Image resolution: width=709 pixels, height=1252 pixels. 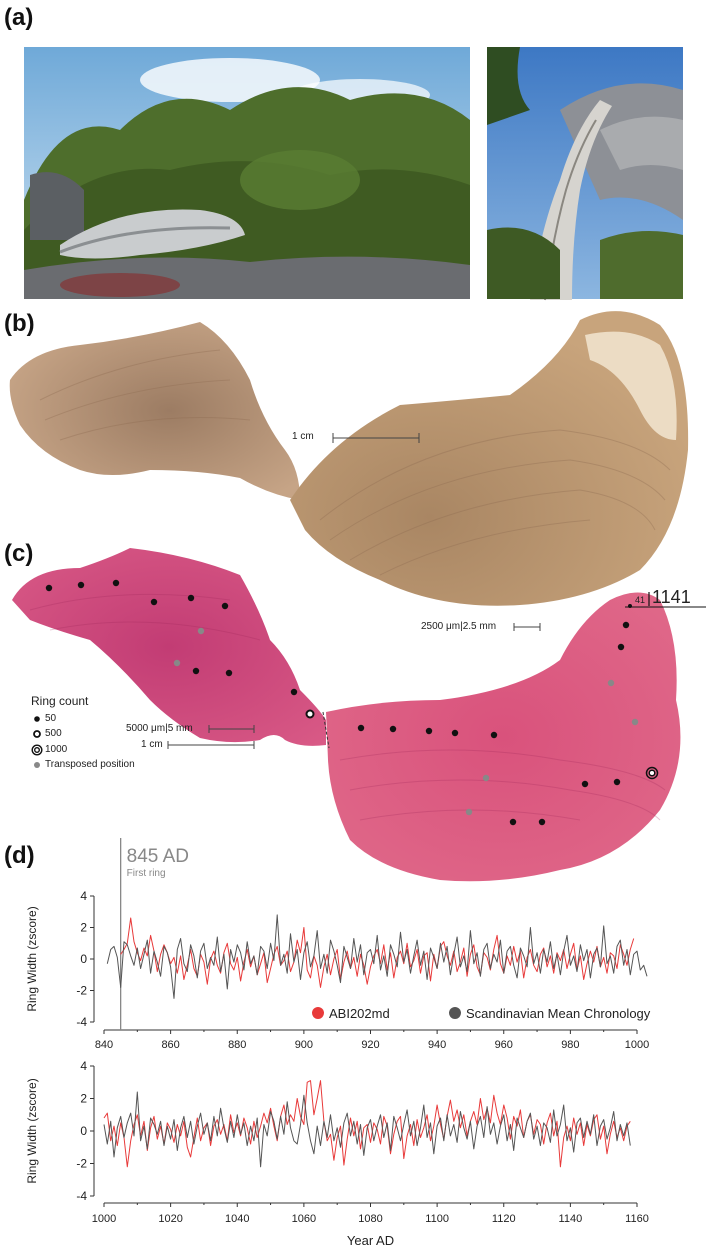 What do you see at coordinates (169, 647) in the screenshot?
I see `stained-section-left` at bounding box center [169, 647].